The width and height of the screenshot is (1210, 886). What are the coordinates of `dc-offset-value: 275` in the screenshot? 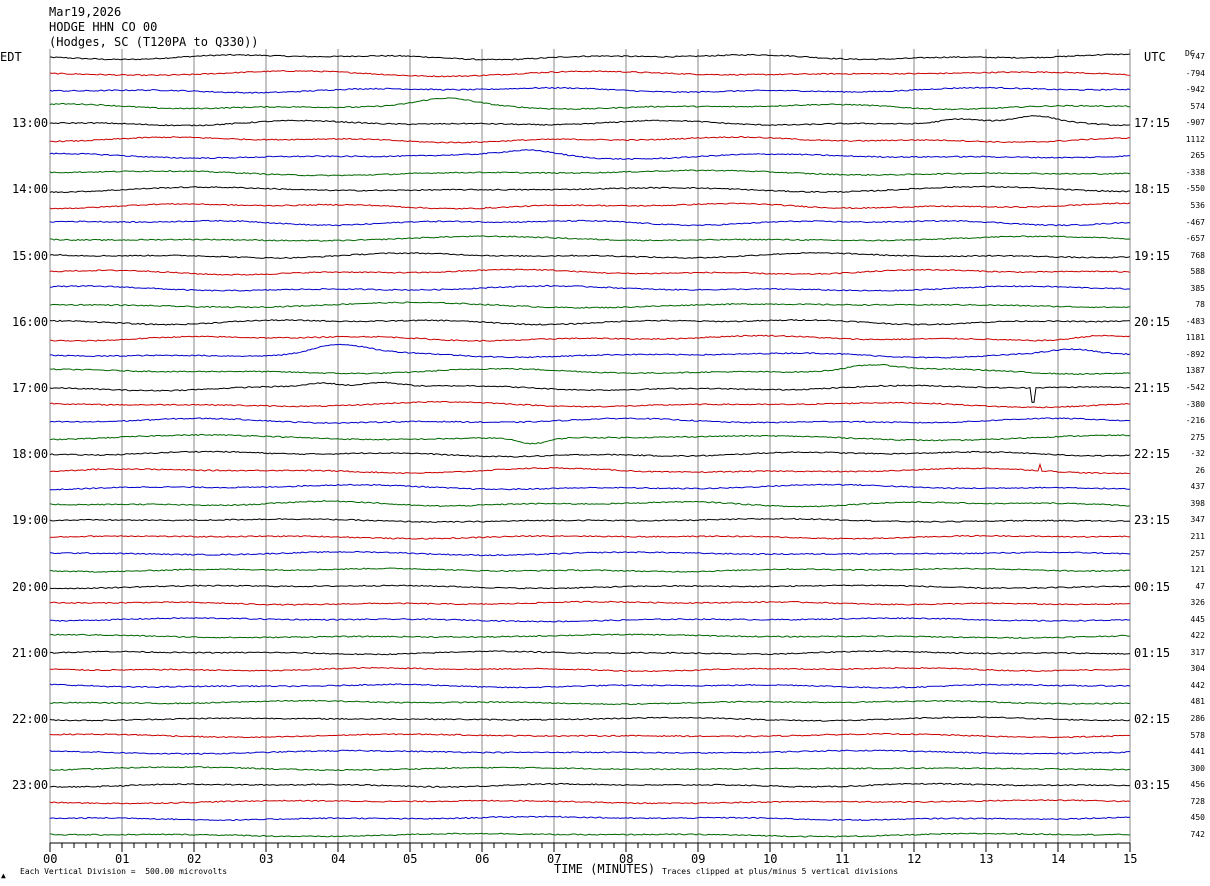 It's located at (1197, 437).